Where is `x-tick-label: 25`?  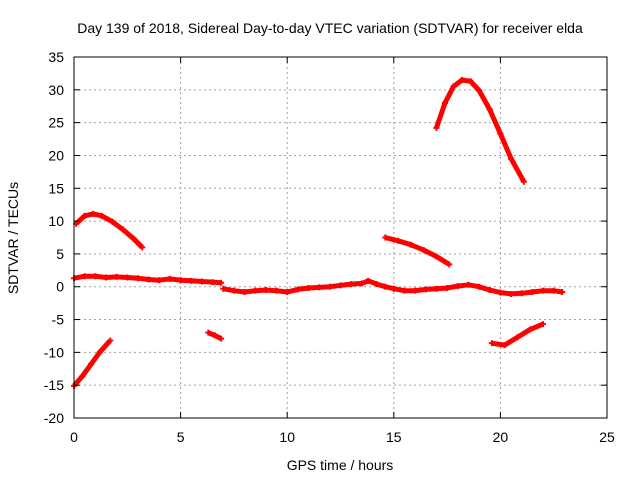 x-tick-label: 25 is located at coordinates (607, 437).